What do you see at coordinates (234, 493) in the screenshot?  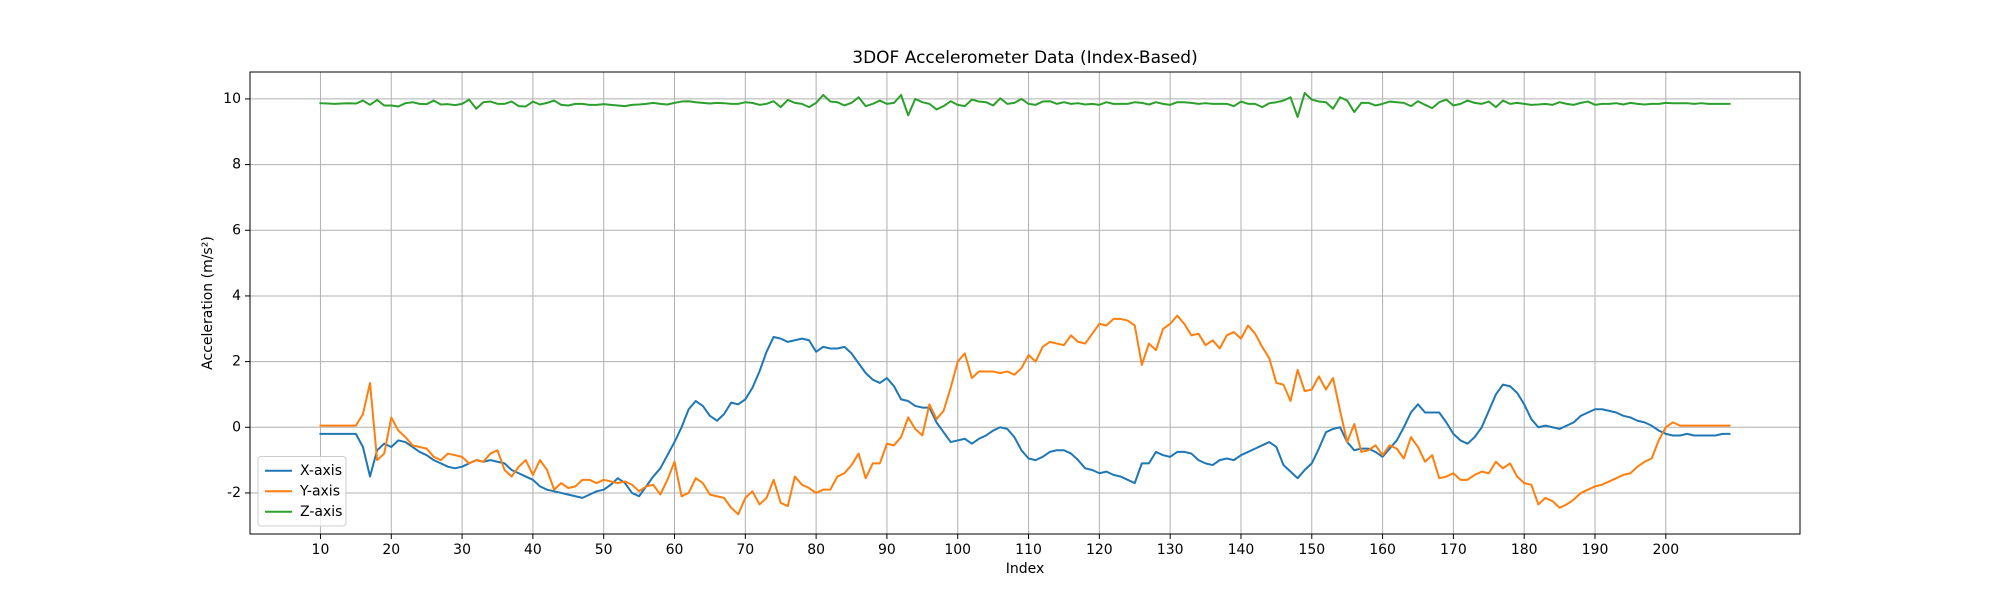 I see `y-tick-label: -2` at bounding box center [234, 493].